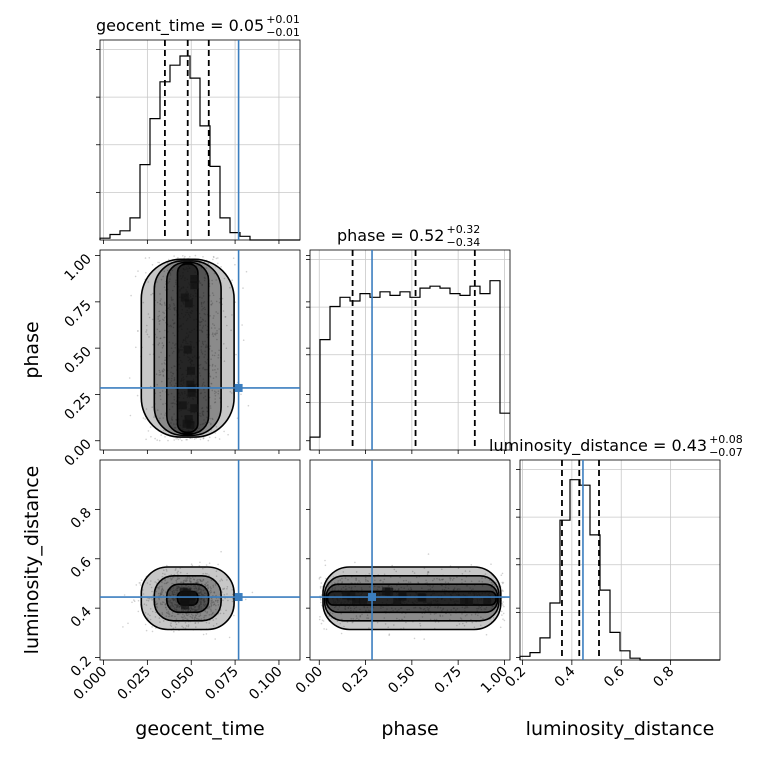  Describe the element at coordinates (187, 598) in the screenshot. I see `panel-geocent_time-vs-luminosity_distance-density` at that location.